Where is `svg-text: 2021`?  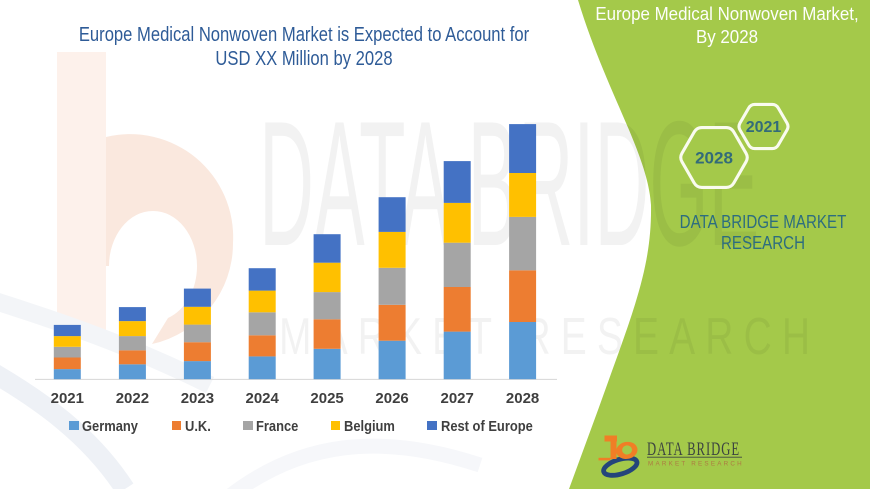 svg-text: 2021 is located at coordinates (764, 127).